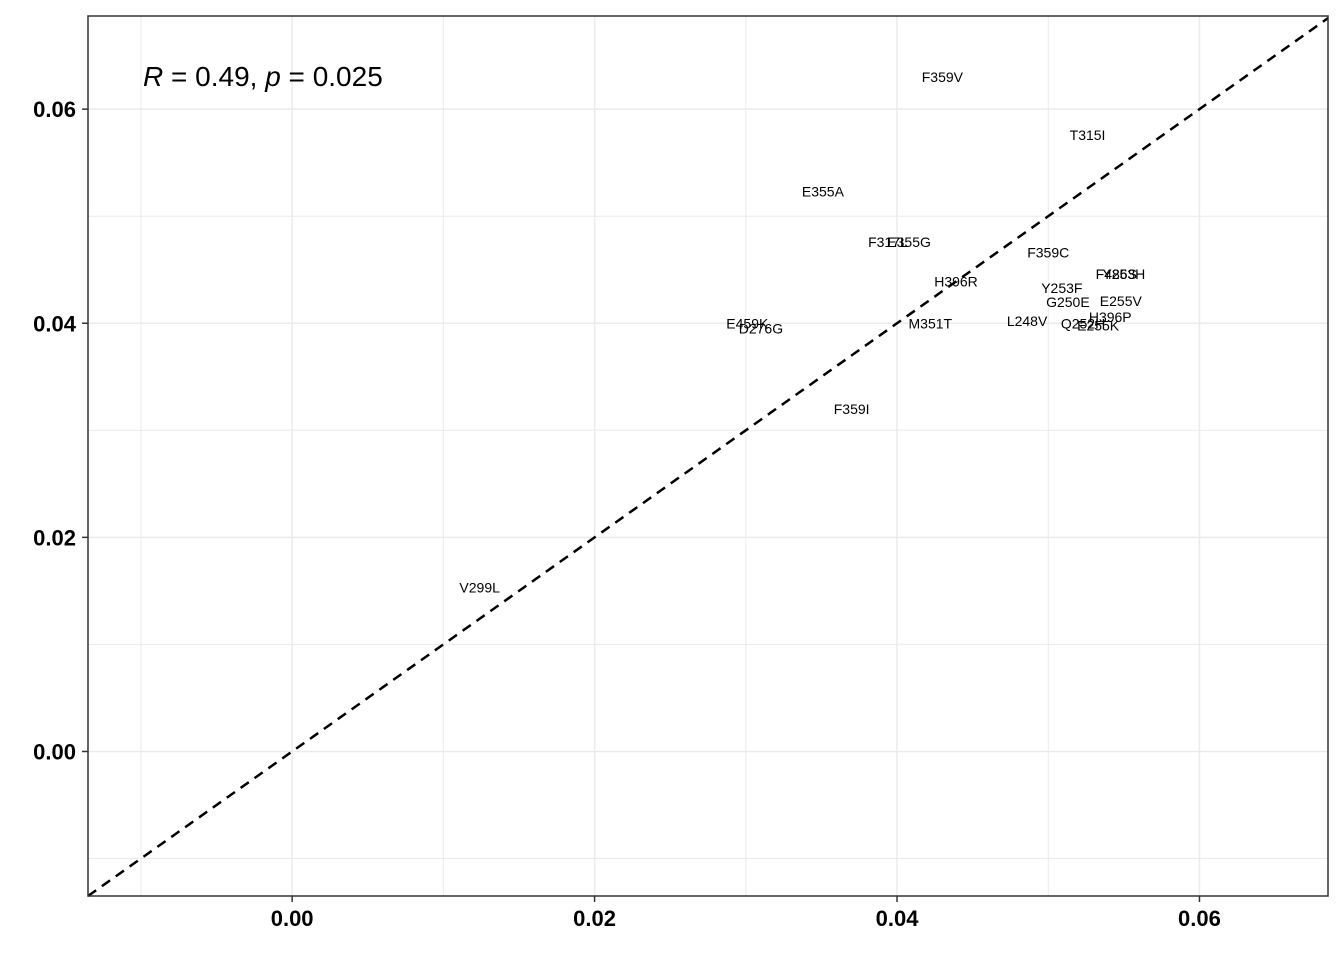  Describe the element at coordinates (823, 192) in the screenshot. I see `point-label: E355A` at that location.